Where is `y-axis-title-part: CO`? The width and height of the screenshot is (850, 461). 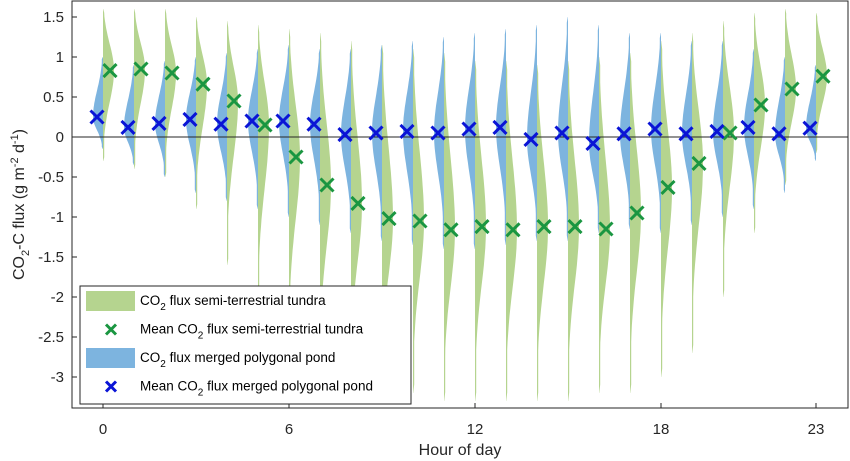 y-axis-title-part: CO is located at coordinates (19, 268).